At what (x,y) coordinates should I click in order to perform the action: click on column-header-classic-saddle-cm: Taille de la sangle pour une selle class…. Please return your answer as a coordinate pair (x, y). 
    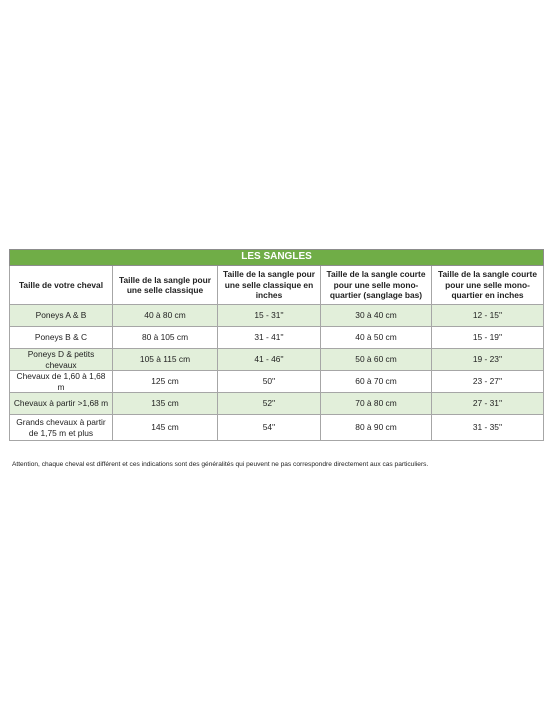
    Looking at the image, I should click on (165, 285).